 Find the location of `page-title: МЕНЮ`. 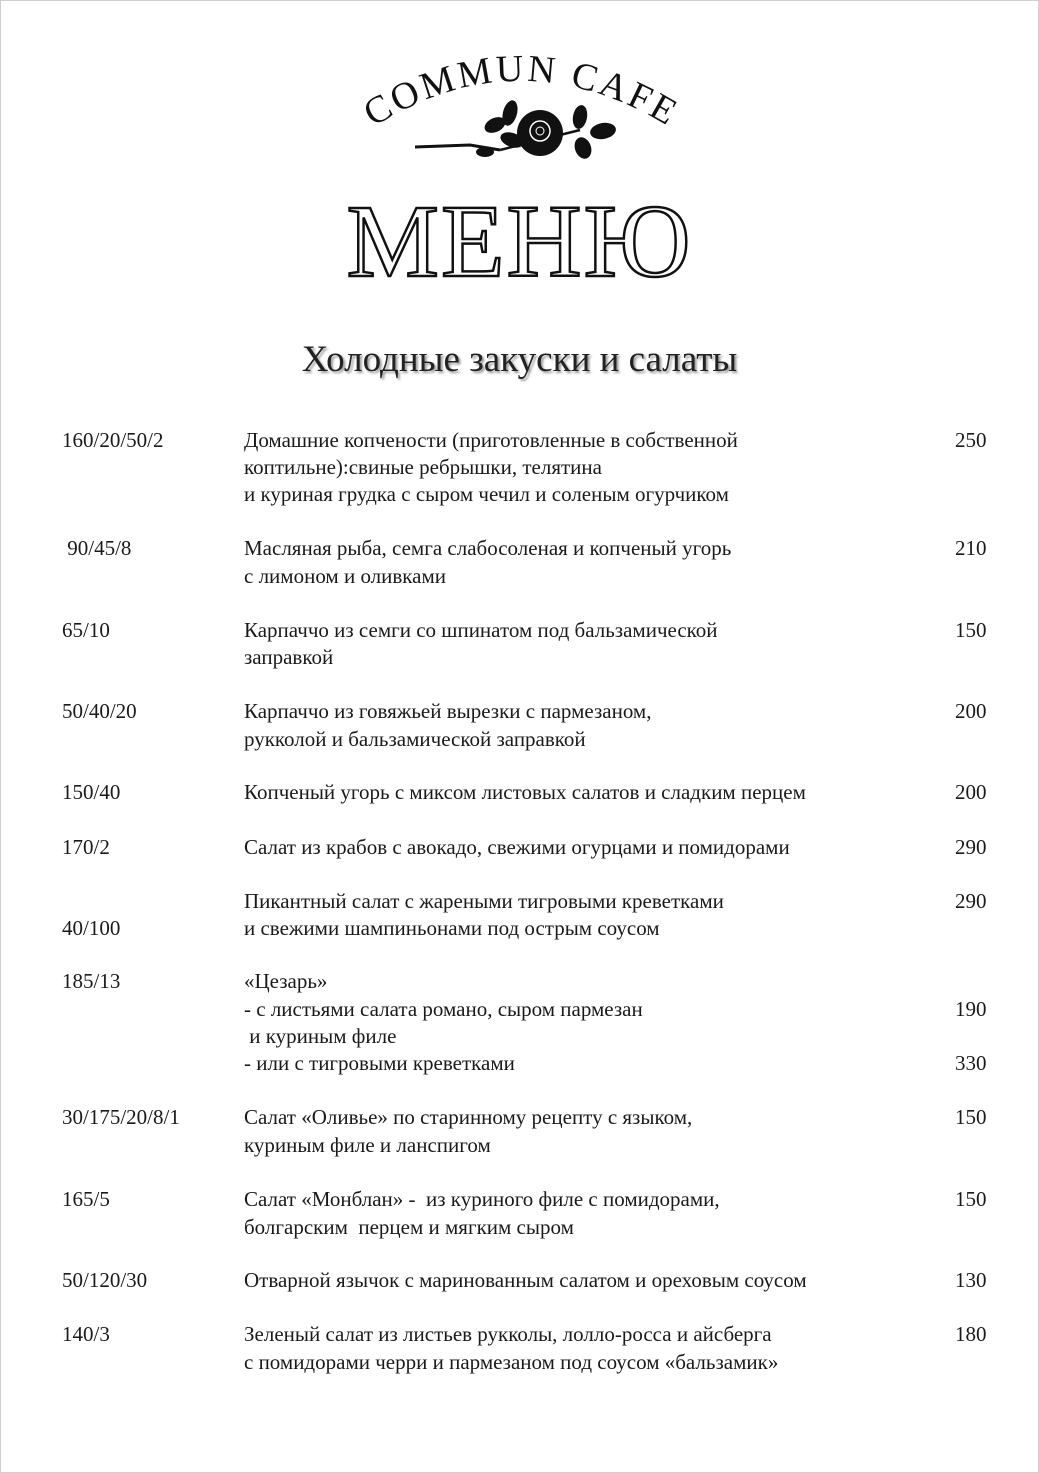

page-title: МЕНЮ is located at coordinates (519, 241).